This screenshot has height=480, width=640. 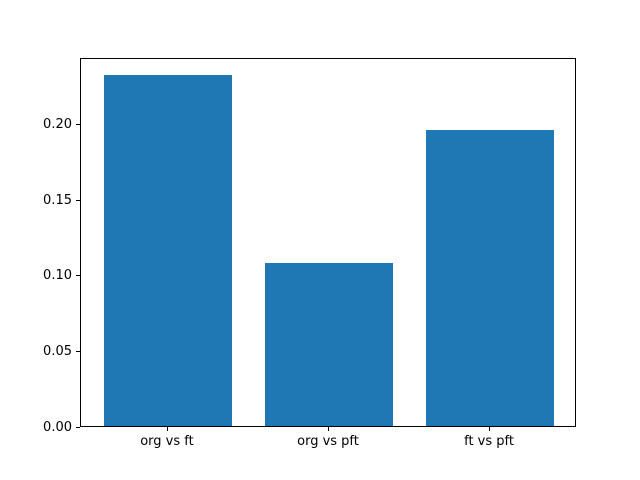 I want to click on x-tick-label: ft vs pft, so click(x=489, y=441).